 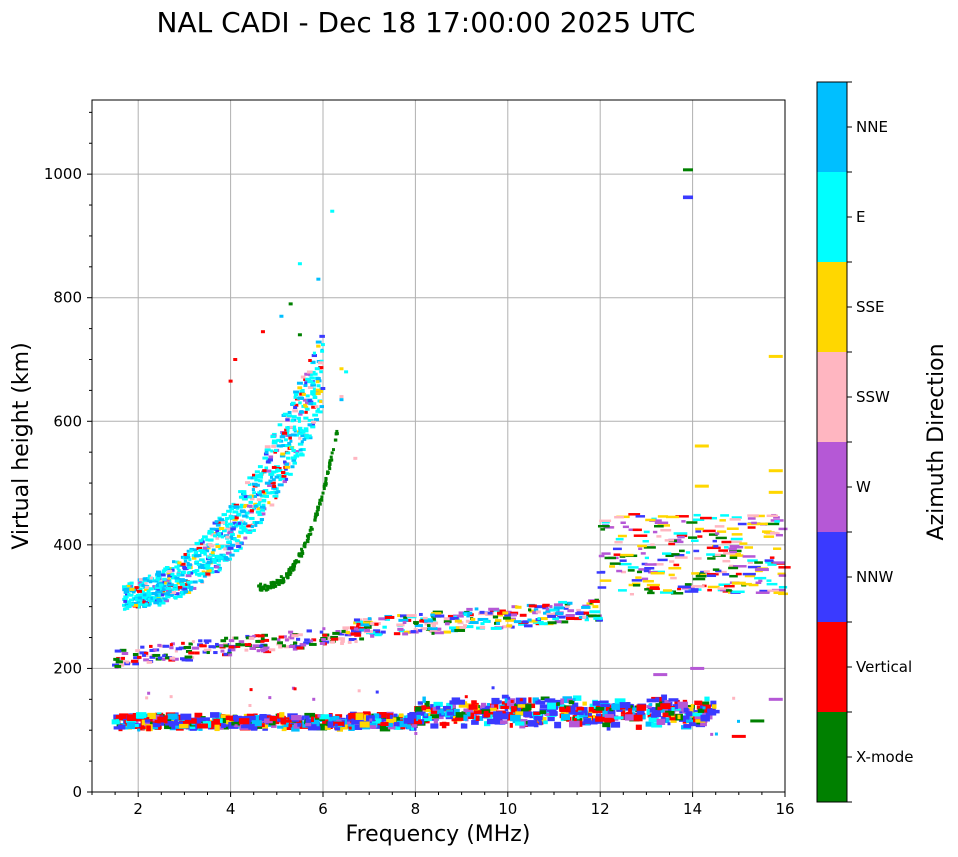 I want to click on y-tick-label: 0, so click(x=77, y=792).